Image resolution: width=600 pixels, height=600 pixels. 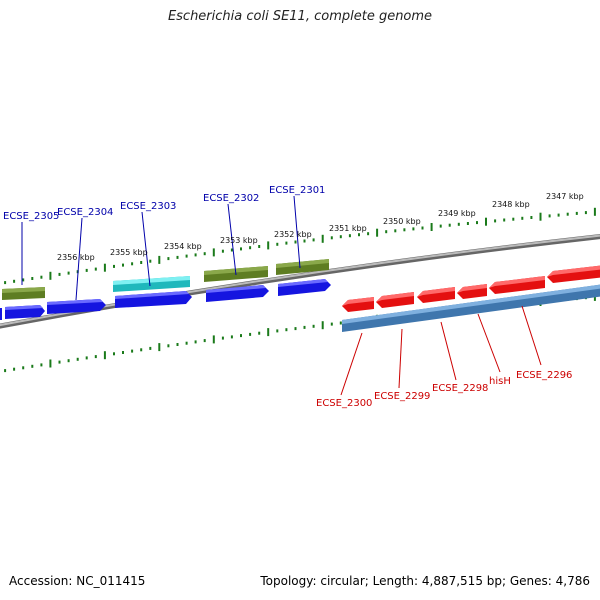 I want to click on gene-label-ecse-2304: ECSE_2304, so click(x=85, y=254).